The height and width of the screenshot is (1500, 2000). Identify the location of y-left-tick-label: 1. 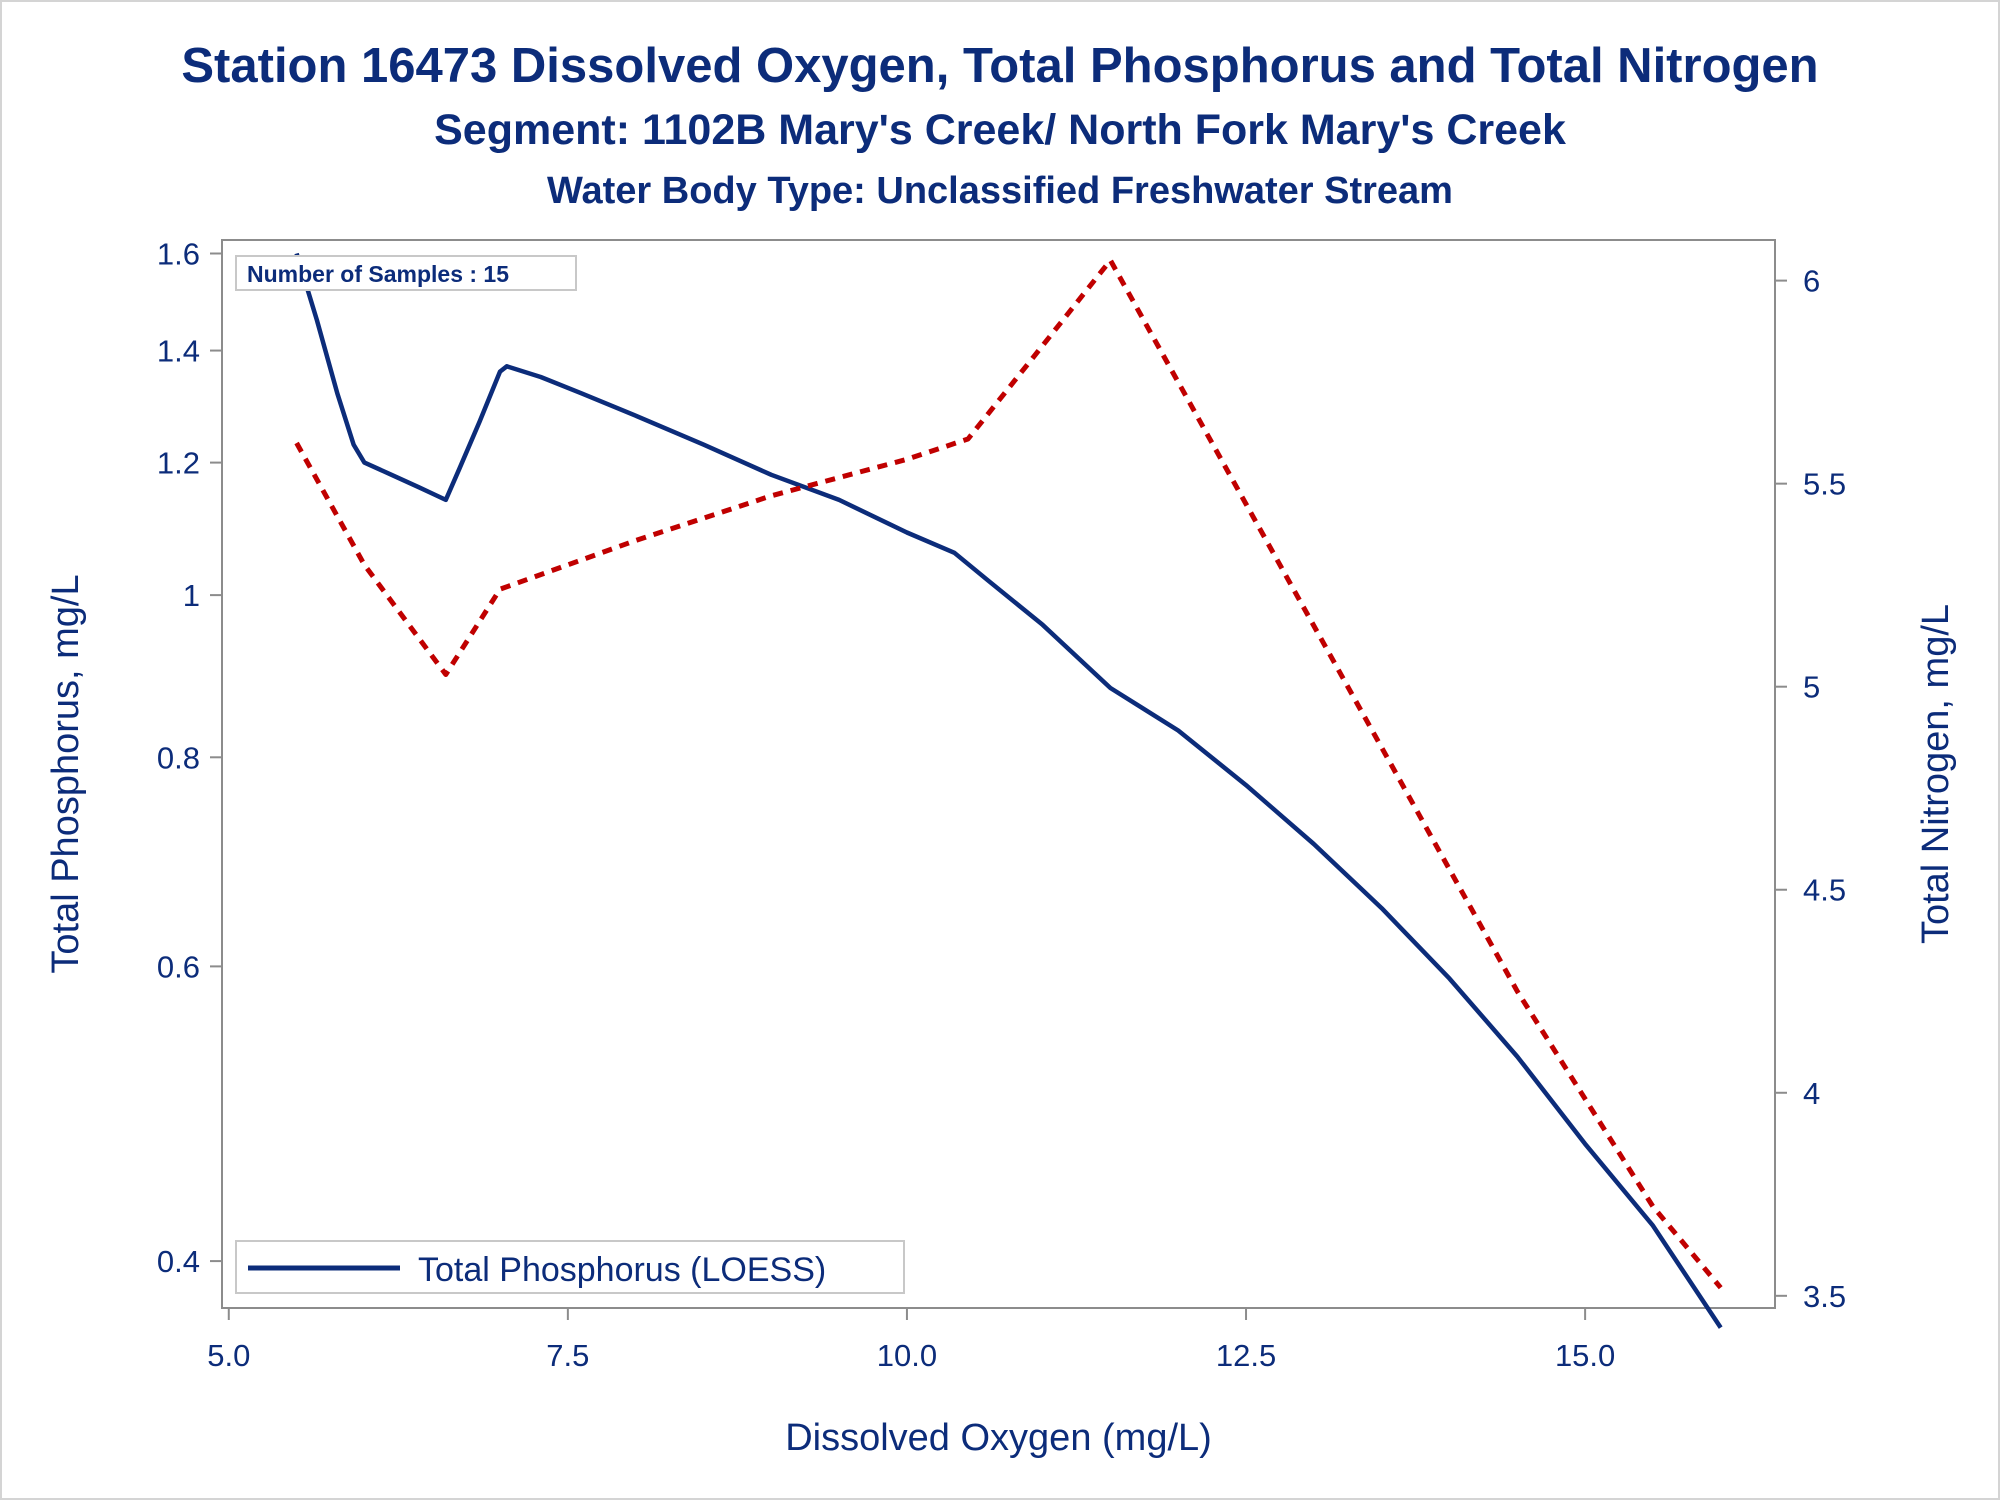
(191, 595).